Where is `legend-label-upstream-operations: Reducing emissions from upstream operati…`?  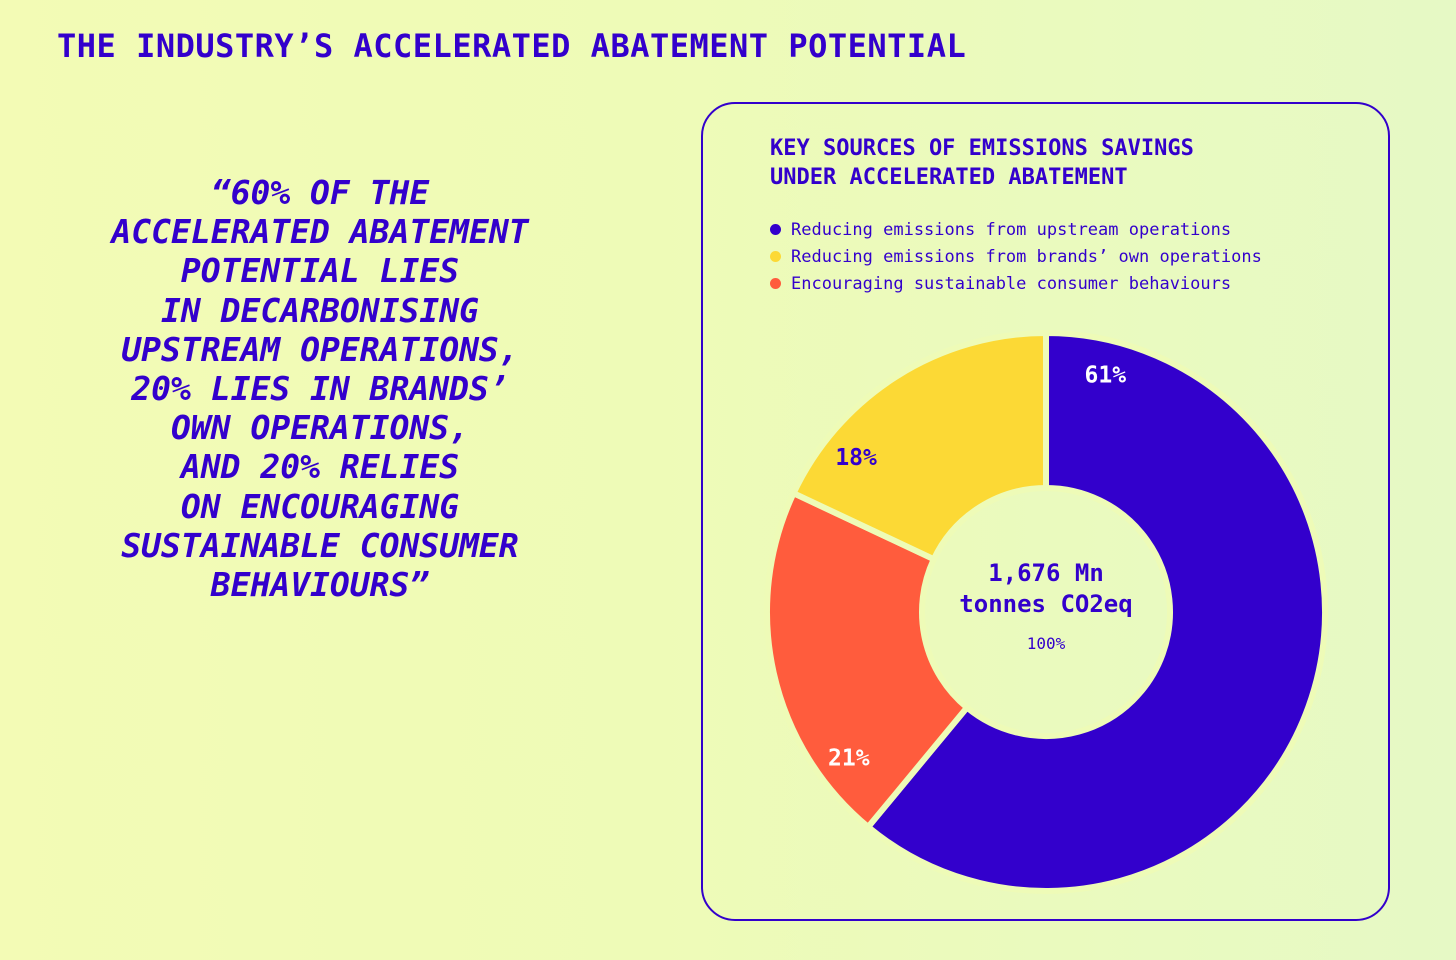
legend-label-upstream-operations: Reducing emissions from upstream operati… is located at coordinates (1011, 229).